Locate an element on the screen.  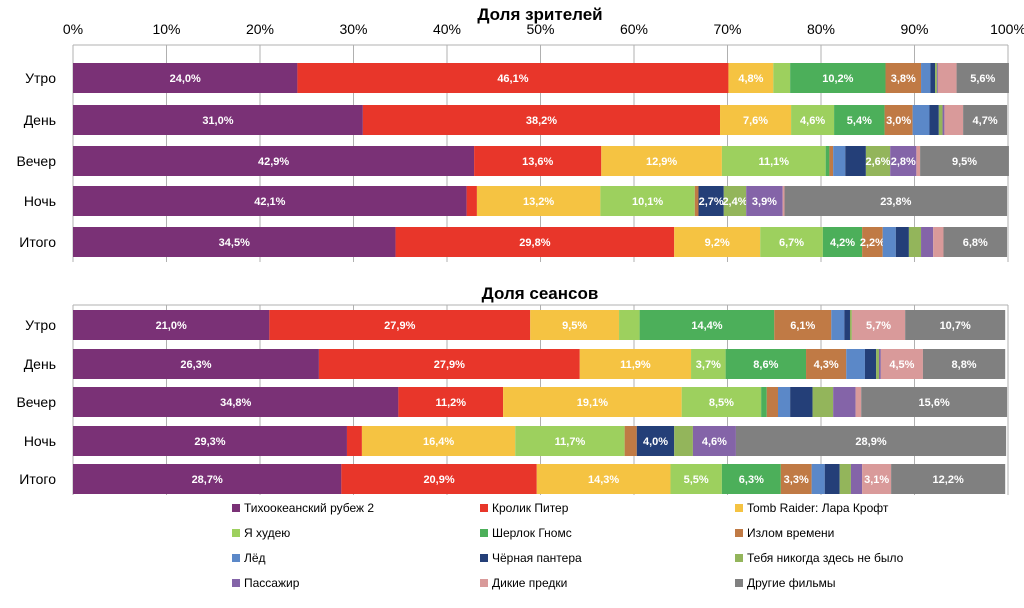
data-label: 3,0% is located at coordinates (898, 121).